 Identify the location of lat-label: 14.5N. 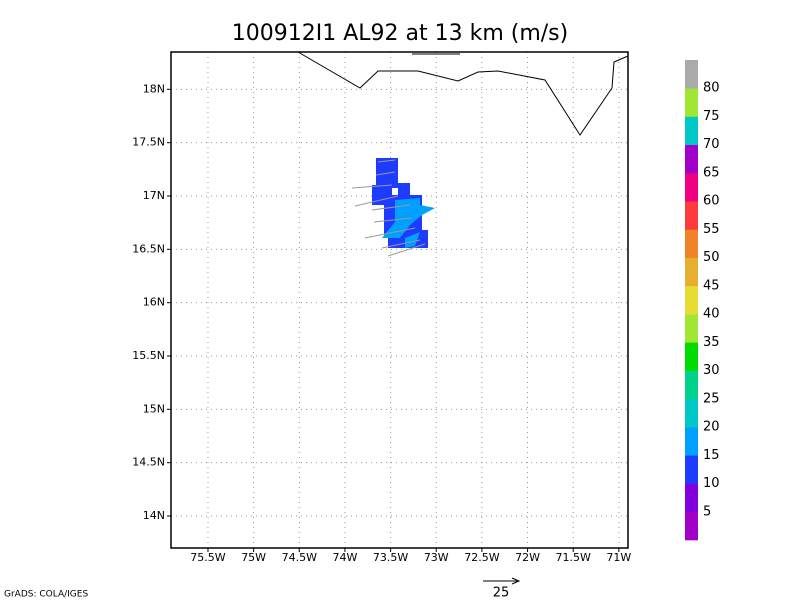
(148, 462).